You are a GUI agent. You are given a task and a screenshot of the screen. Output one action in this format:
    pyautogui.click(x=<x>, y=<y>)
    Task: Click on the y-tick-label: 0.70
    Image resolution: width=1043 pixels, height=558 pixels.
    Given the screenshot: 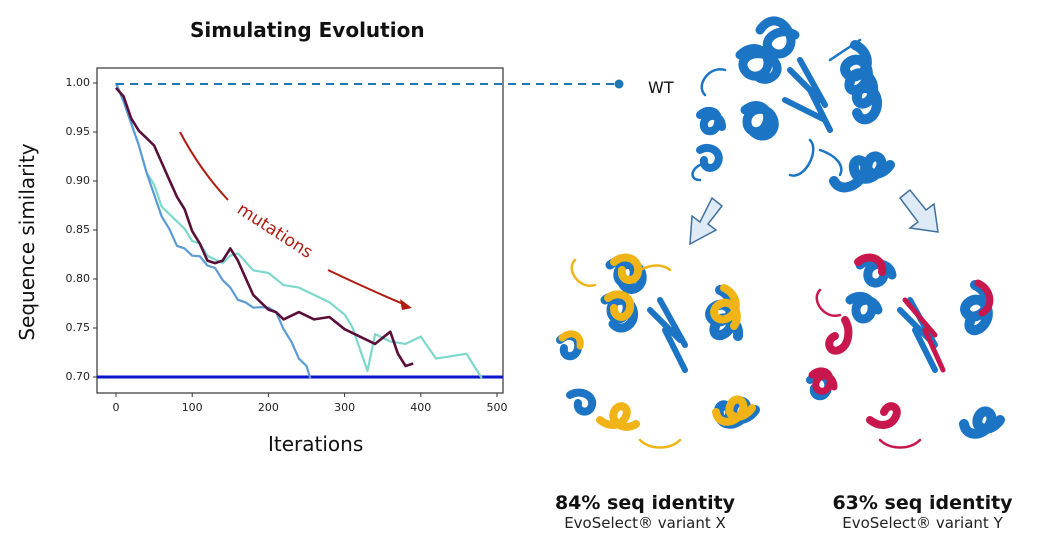 What is the action you would take?
    pyautogui.click(x=78, y=376)
    